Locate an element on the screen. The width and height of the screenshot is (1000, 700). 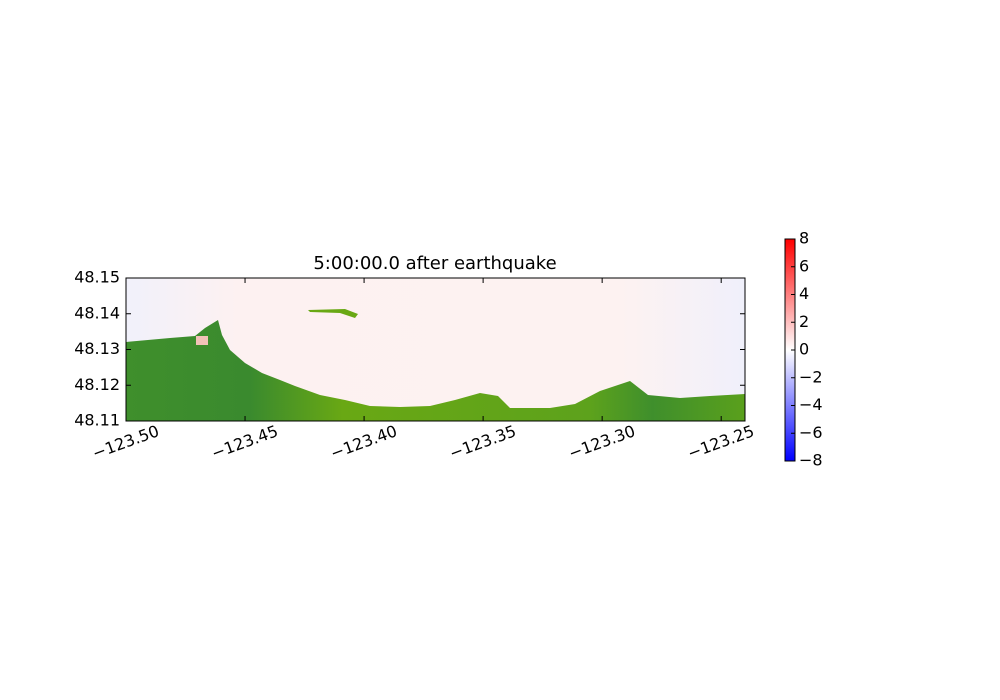
chart-title: 5:00:00.0 after earthquake is located at coordinates (434, 263).